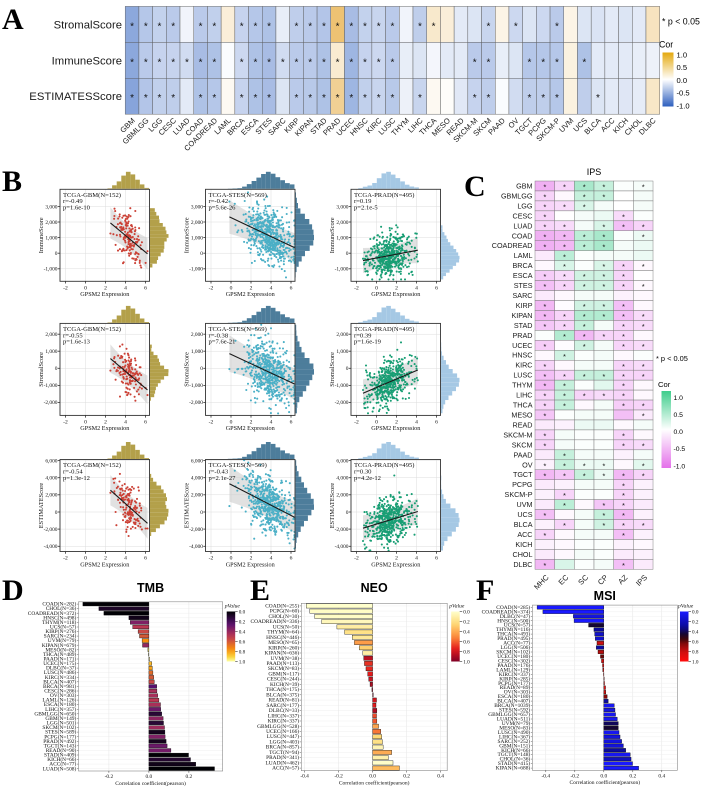 The image size is (709, 789). I want to click on svg-text: D, so click(13, 590).